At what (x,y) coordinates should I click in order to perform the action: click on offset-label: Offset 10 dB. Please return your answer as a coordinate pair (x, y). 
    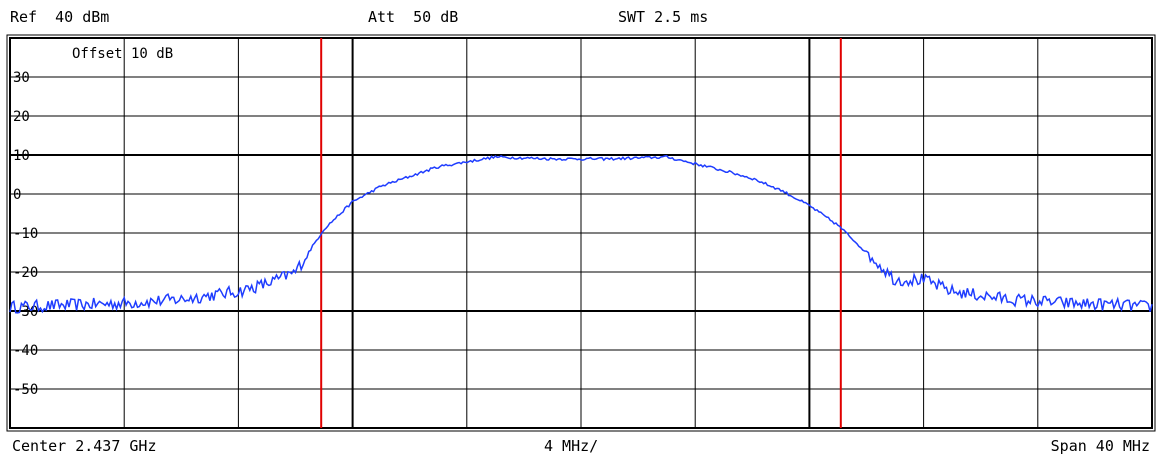
    Looking at the image, I should click on (122, 54).